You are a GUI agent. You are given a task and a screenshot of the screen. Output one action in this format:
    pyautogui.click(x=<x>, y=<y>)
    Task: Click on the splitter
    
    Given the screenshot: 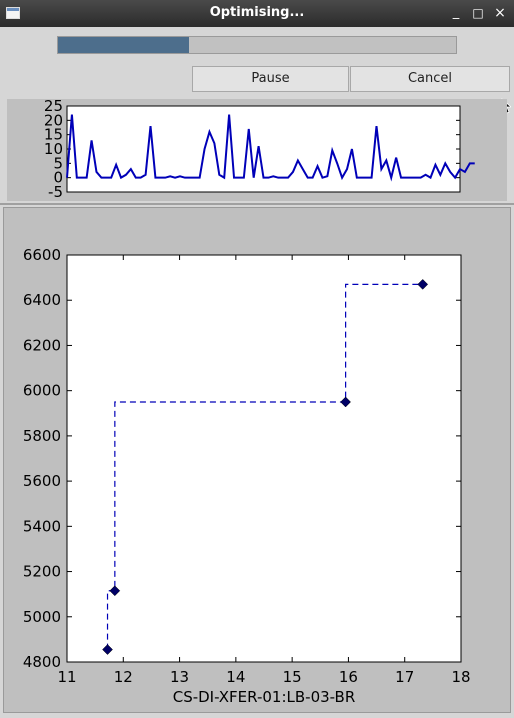 What is the action you would take?
    pyautogui.click(x=257, y=204)
    